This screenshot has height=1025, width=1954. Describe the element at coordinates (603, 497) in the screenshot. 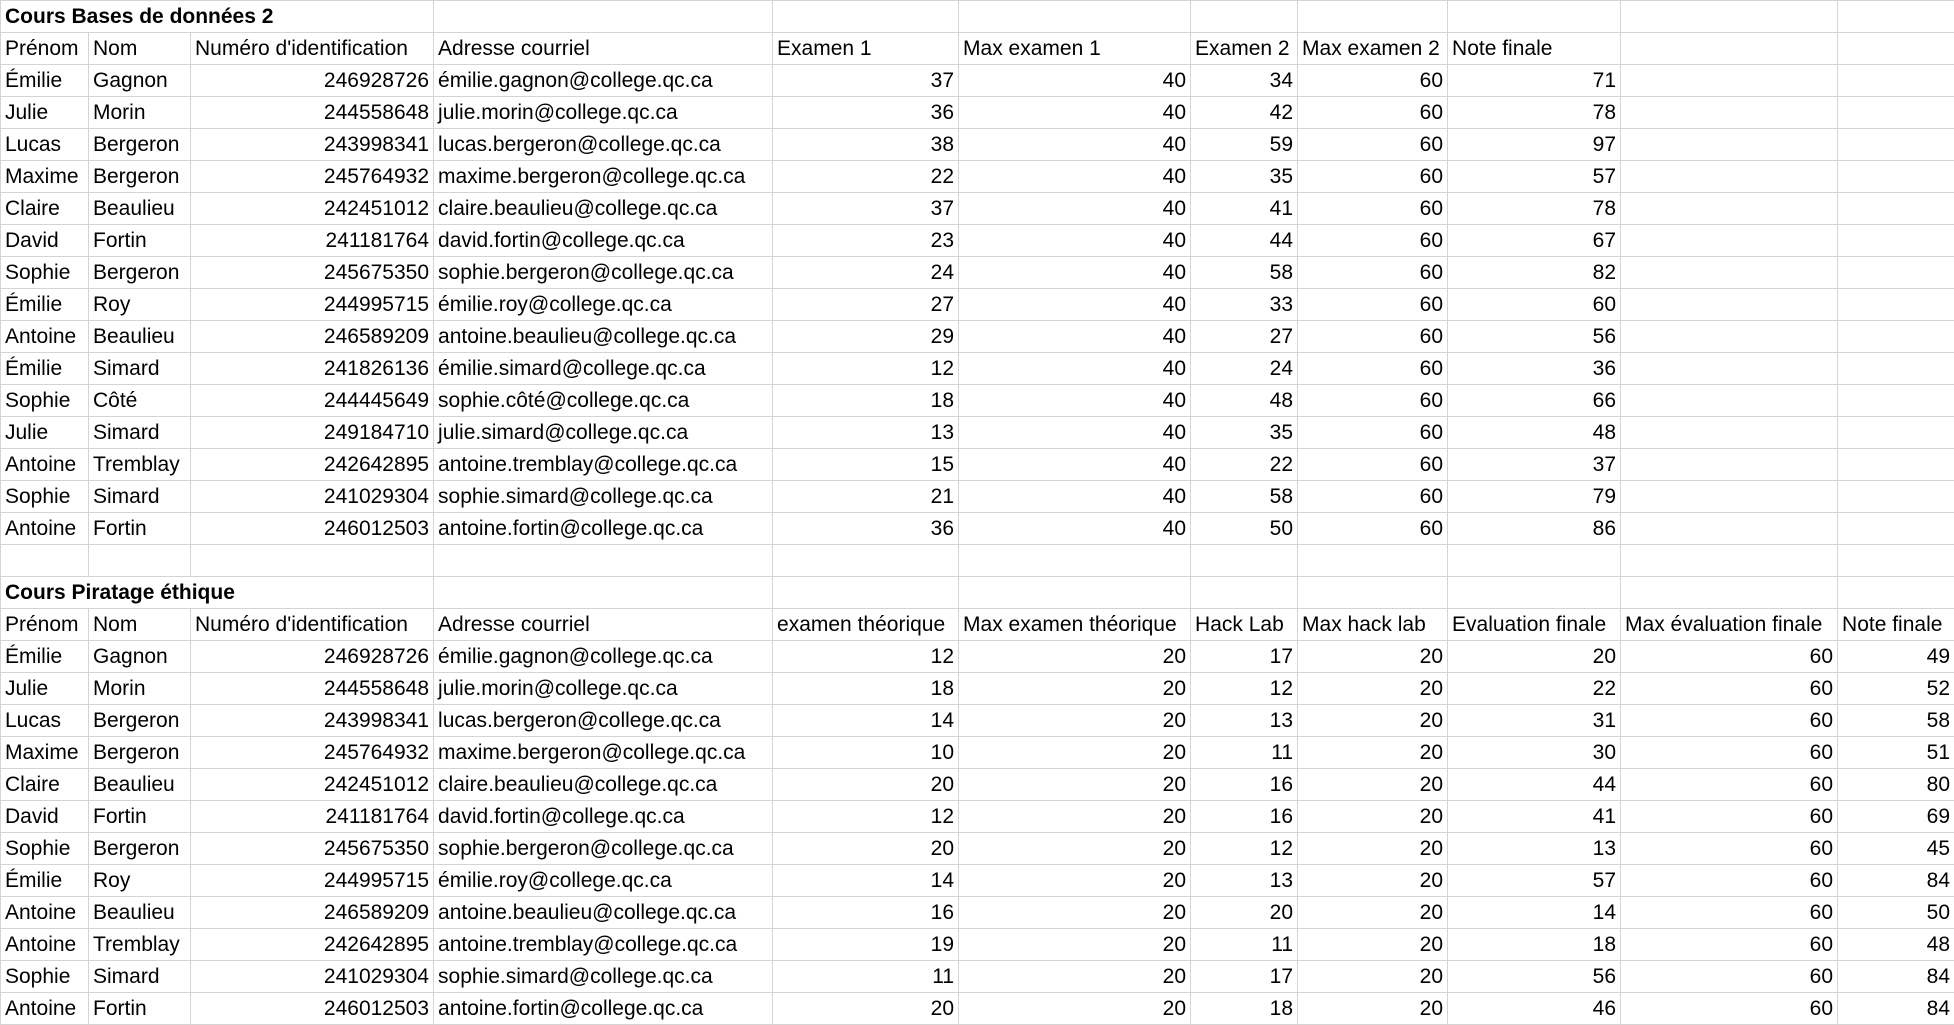

I see `data-cell: sophie.simard@college.qc.ca` at that location.